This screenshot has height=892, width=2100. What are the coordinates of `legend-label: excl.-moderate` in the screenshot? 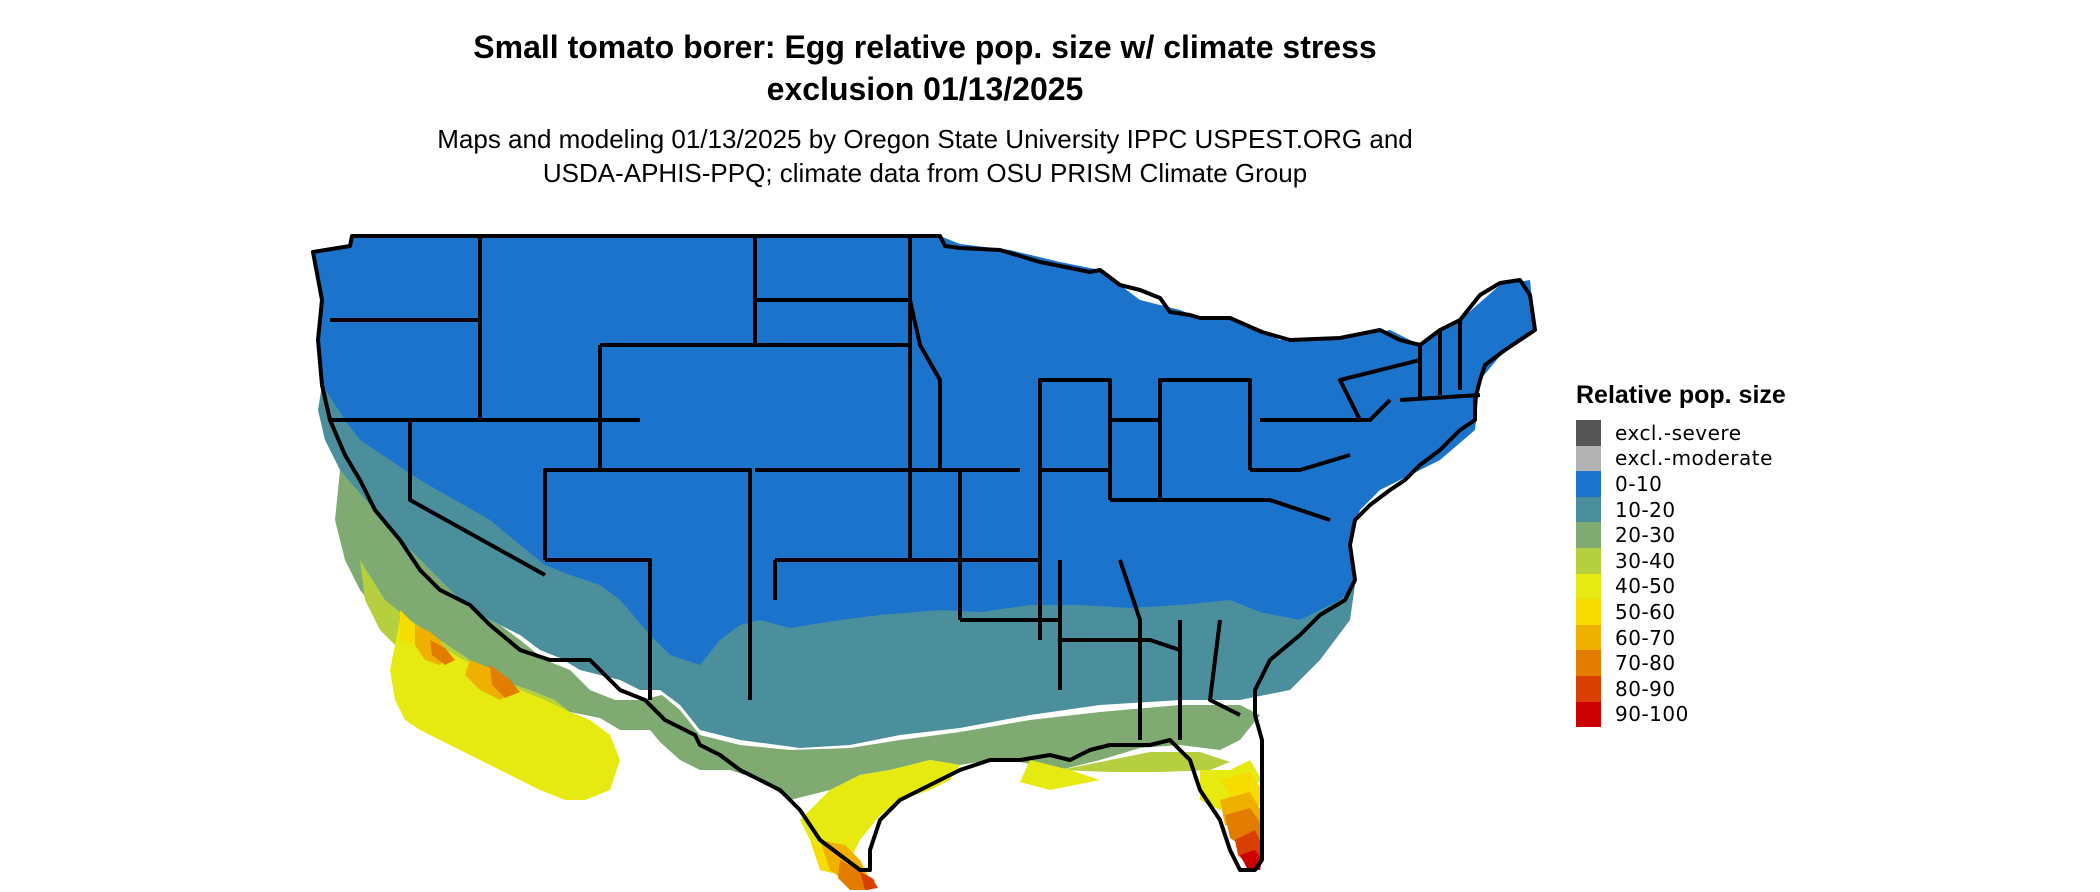 It's located at (1694, 458).